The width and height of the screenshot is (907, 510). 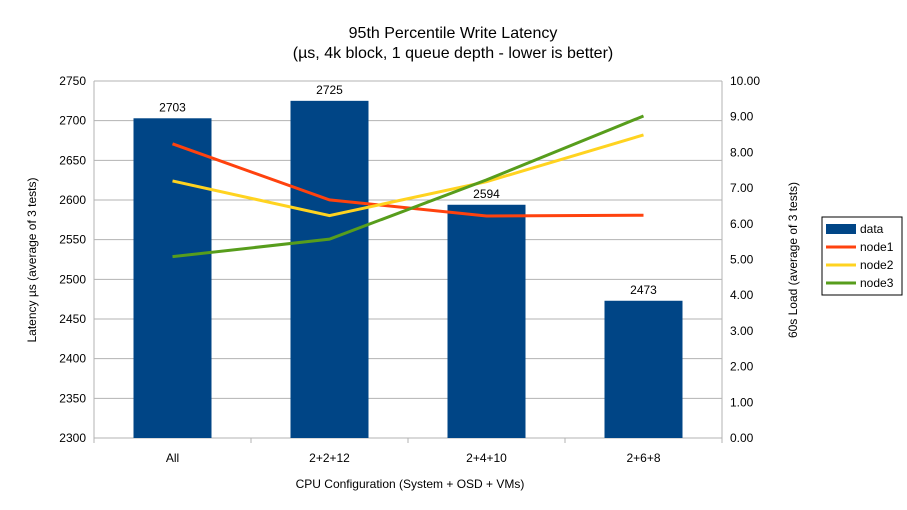 What do you see at coordinates (742, 188) in the screenshot?
I see `y2-tick-label: 7.00` at bounding box center [742, 188].